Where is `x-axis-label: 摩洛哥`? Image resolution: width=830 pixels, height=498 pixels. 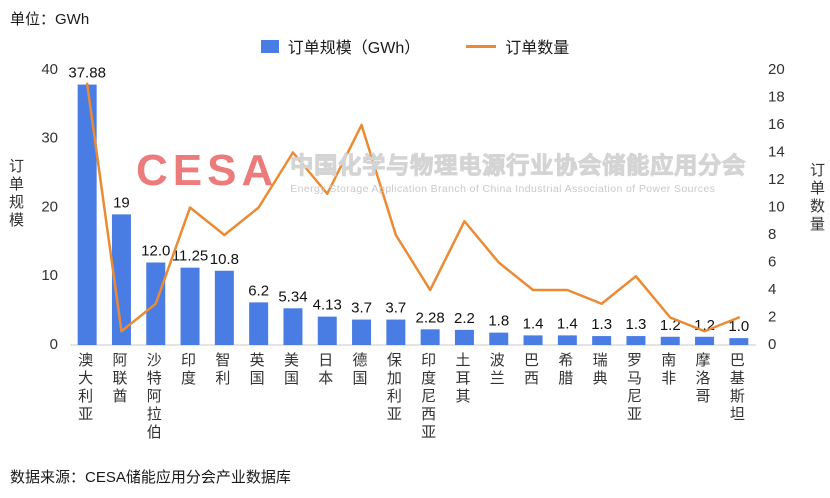 x-axis-label: 摩洛哥 is located at coordinates (702, 379).